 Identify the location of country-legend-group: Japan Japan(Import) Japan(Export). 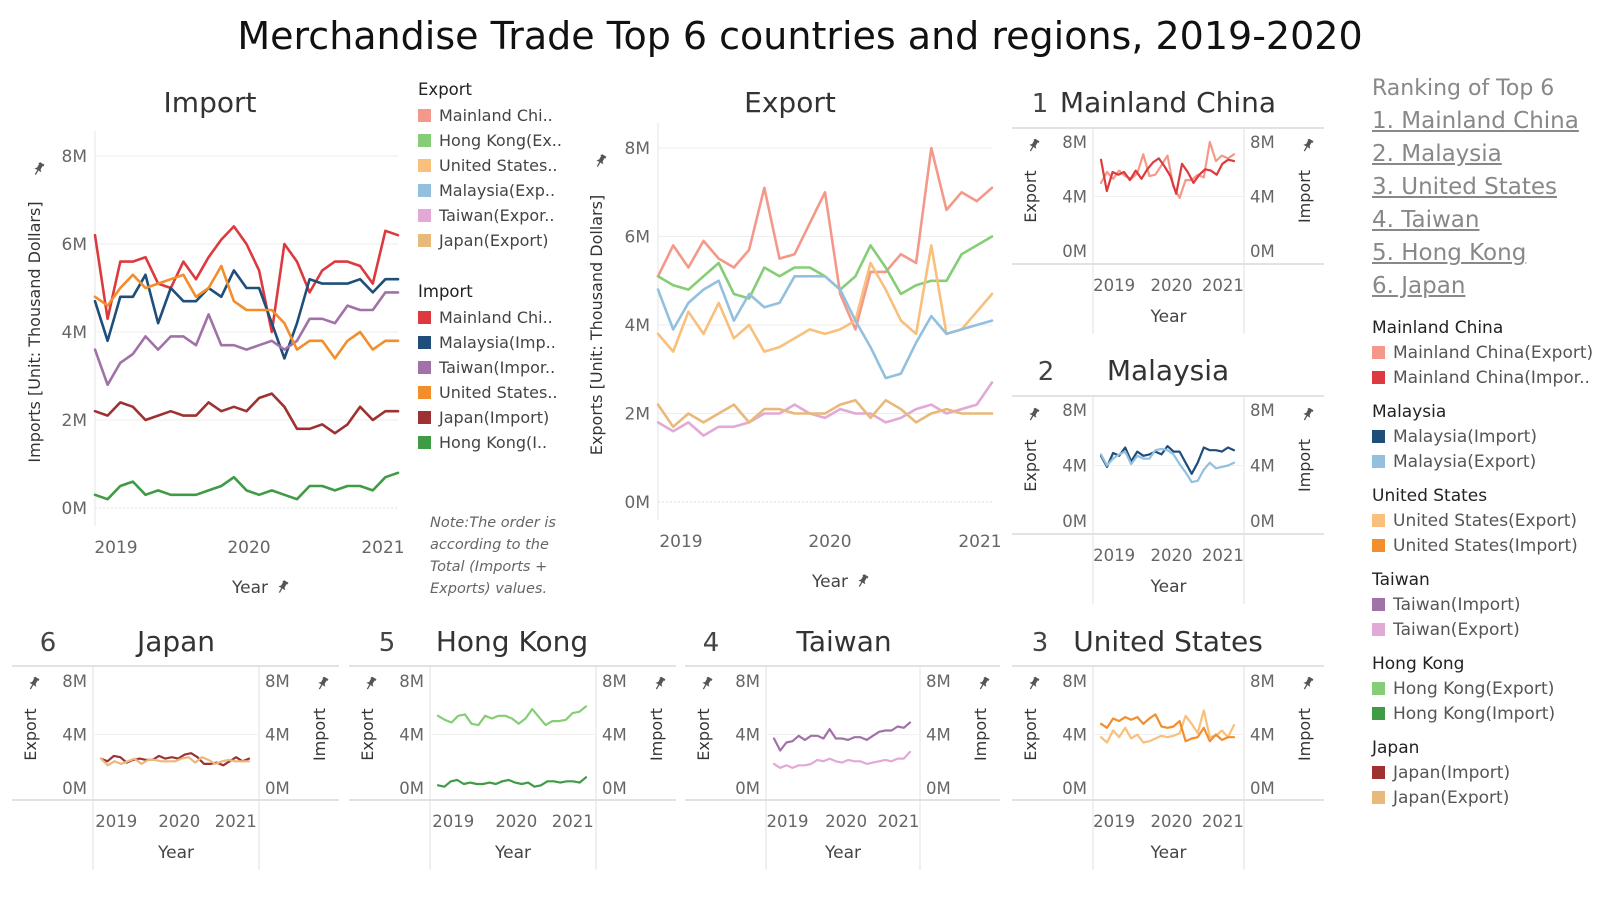
(1484, 774).